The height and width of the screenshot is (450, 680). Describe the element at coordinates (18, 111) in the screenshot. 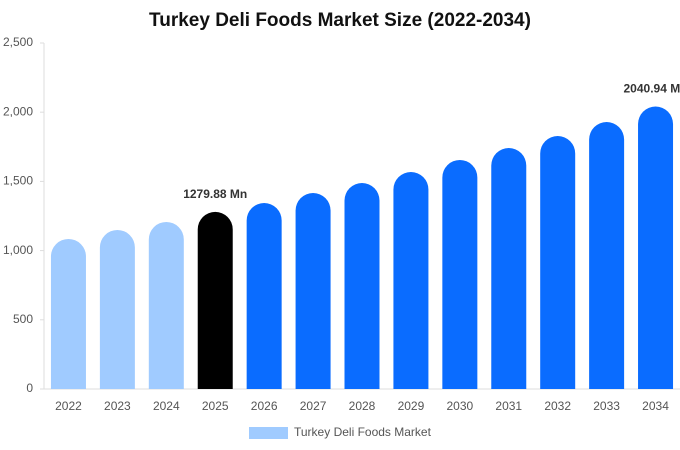

I see `y-tick-label: 2,000` at that location.